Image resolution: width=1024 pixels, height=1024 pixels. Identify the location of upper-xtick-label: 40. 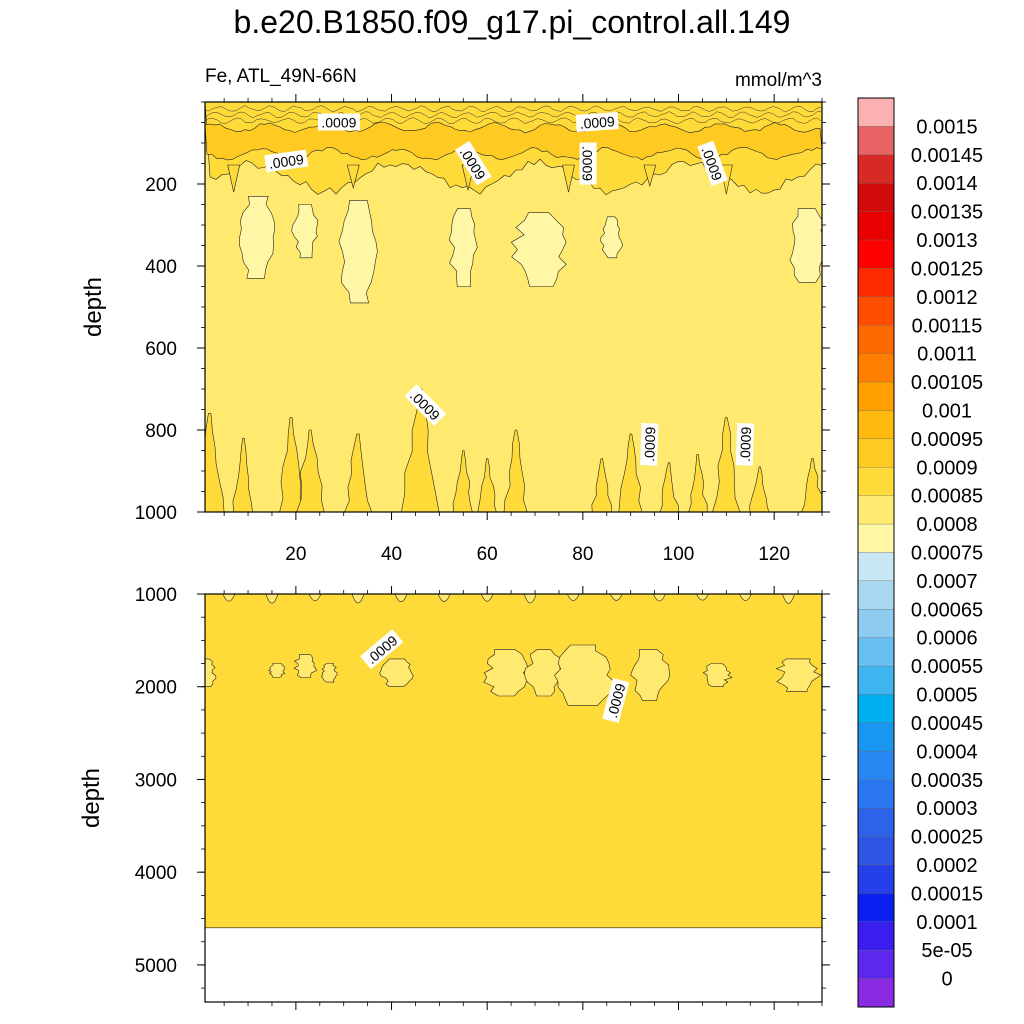
(391, 554).